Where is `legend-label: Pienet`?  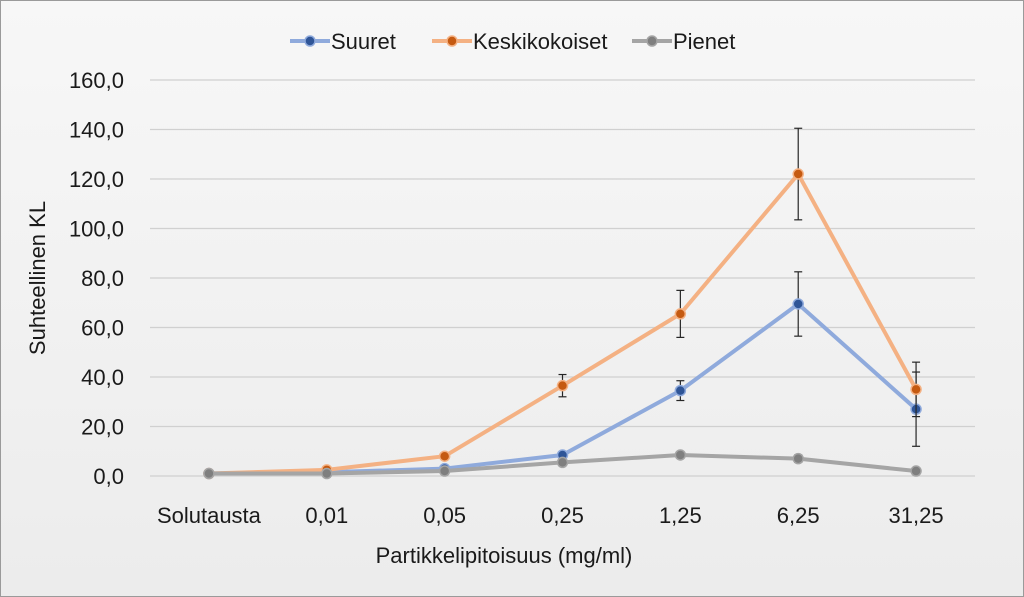
legend-label: Pienet is located at coordinates (704, 41).